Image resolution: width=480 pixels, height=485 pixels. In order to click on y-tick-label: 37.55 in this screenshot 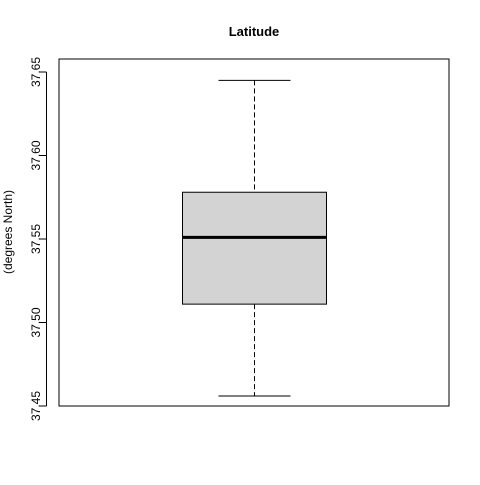, I will do `click(36, 239)`.